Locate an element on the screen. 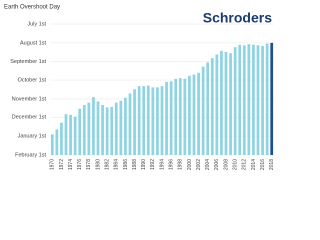  y-tick-label: July 1st is located at coordinates (36, 24).